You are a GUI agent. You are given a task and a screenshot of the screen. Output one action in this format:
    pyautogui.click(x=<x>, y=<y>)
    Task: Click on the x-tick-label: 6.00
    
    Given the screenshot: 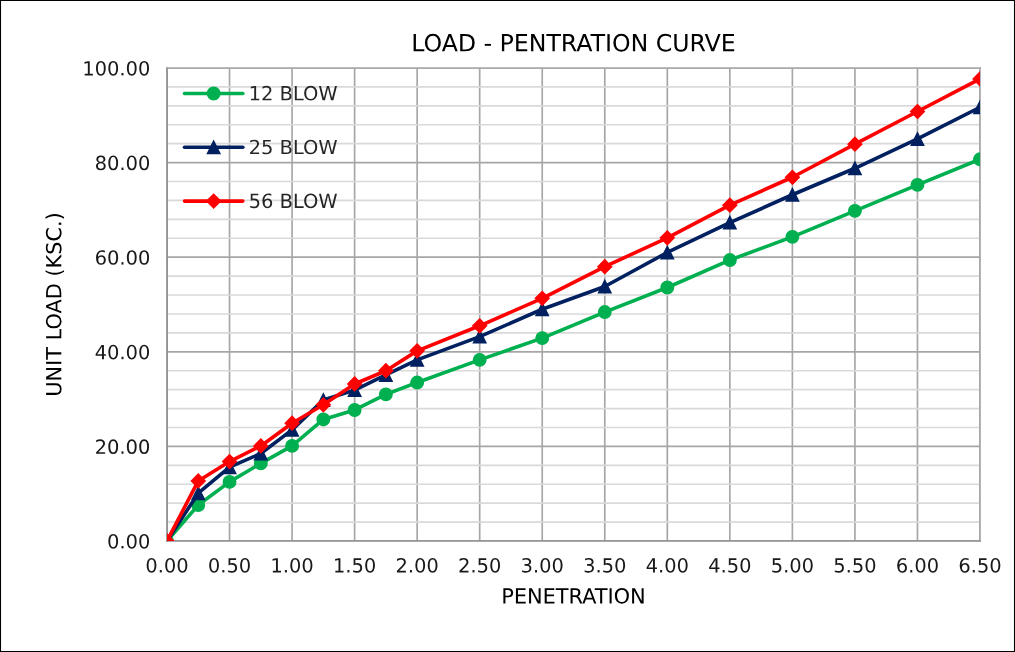 What is the action you would take?
    pyautogui.click(x=917, y=565)
    